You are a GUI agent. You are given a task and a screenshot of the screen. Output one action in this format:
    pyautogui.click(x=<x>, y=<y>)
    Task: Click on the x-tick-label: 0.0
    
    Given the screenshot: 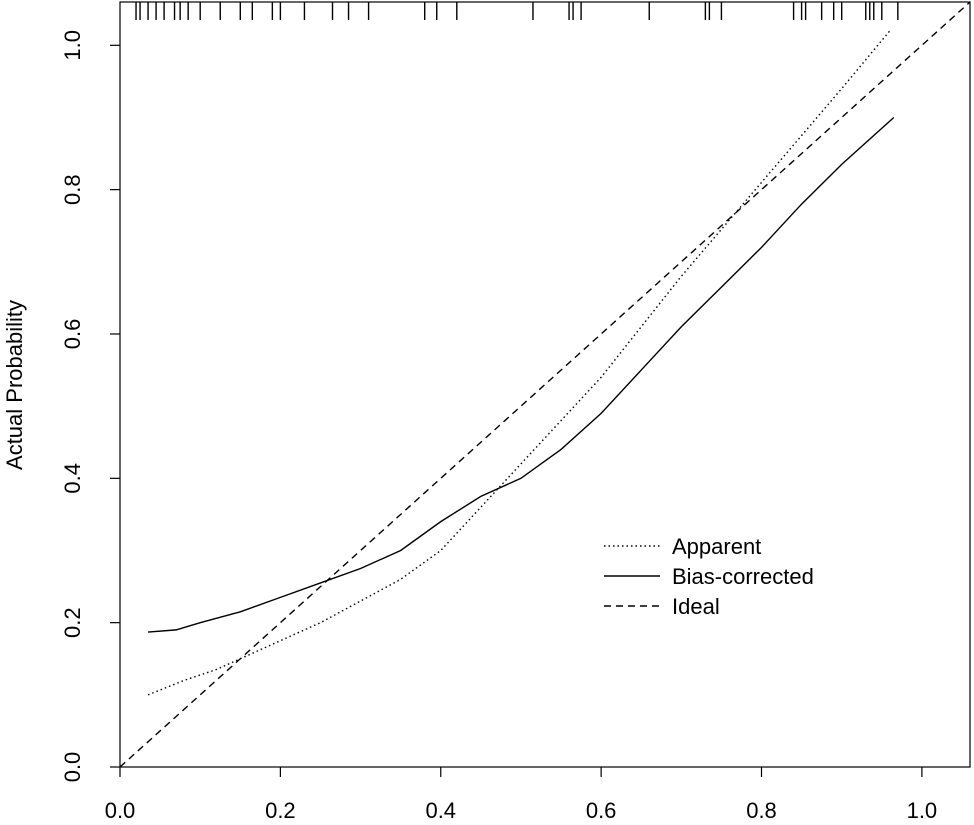 What is the action you would take?
    pyautogui.click(x=120, y=810)
    